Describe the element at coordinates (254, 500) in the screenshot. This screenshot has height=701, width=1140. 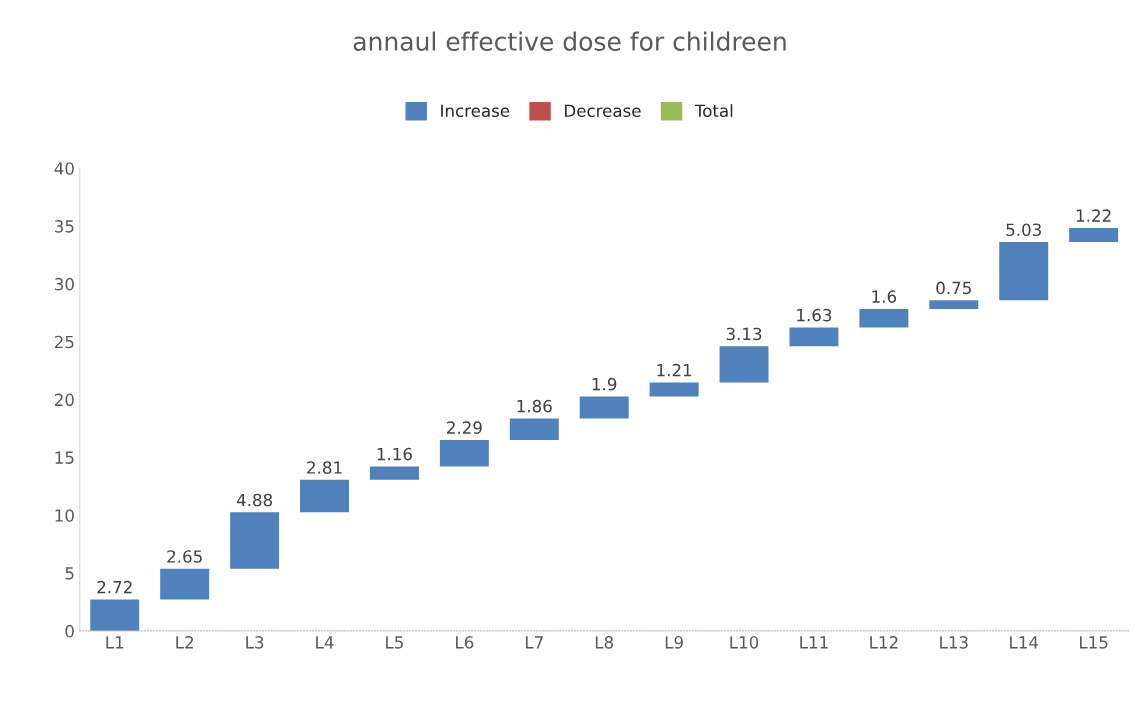
I see `data-label: 4.88` at that location.